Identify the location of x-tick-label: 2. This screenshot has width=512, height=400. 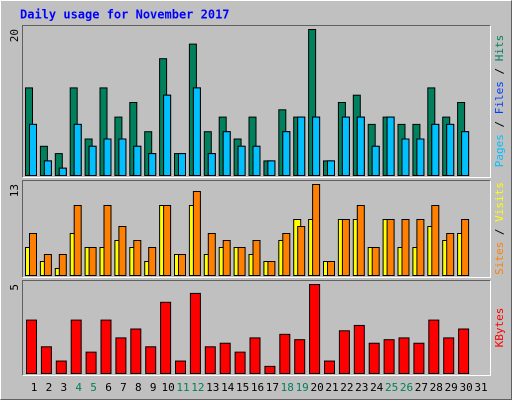
(49, 387).